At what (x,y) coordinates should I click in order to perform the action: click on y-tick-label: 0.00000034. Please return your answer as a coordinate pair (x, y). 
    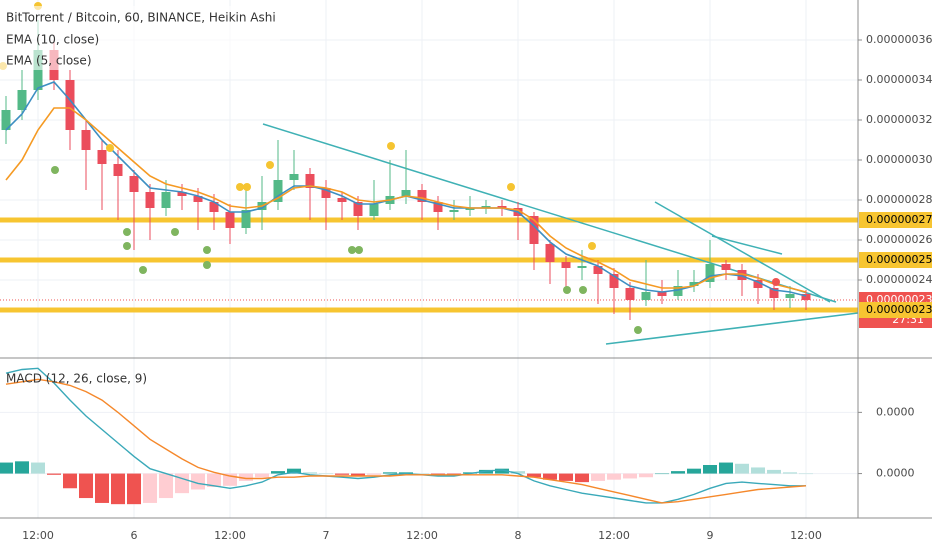
    Looking at the image, I should click on (899, 79).